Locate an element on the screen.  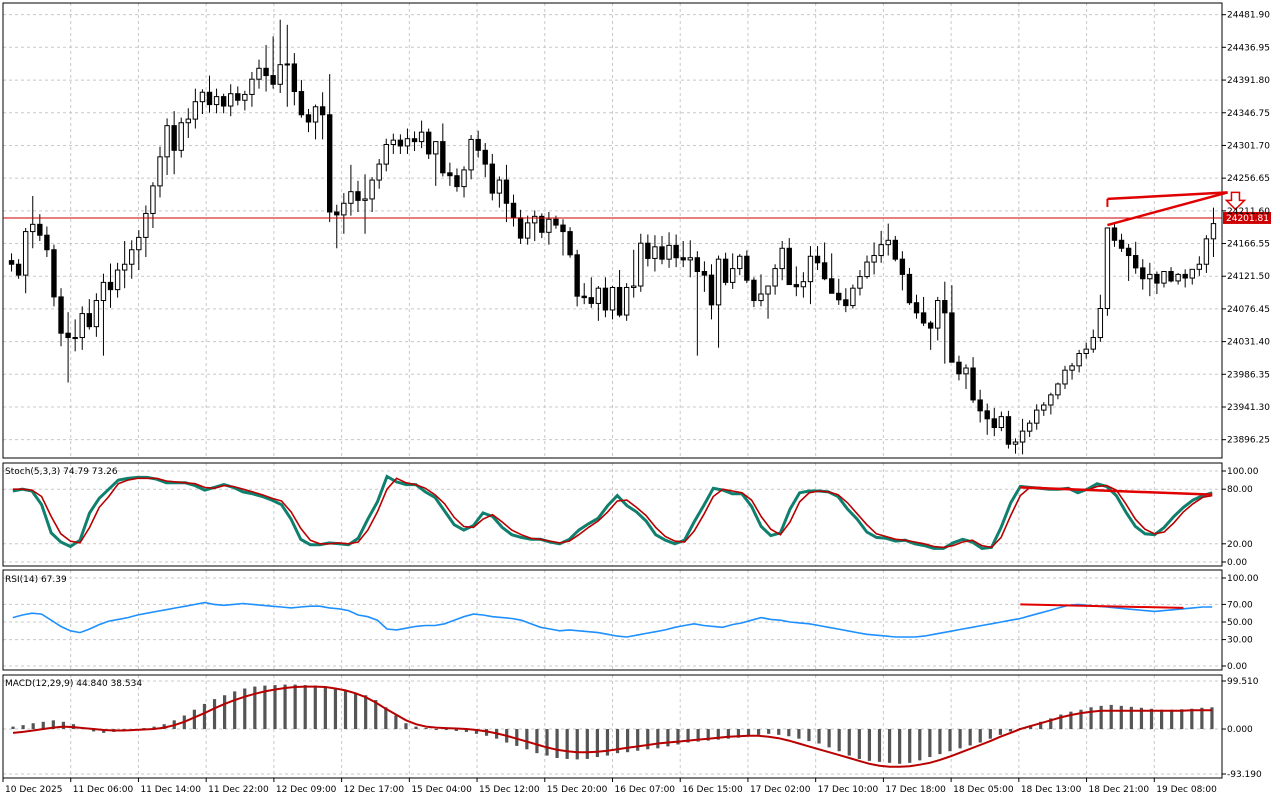
macd-panel is located at coordinates (612, 726).